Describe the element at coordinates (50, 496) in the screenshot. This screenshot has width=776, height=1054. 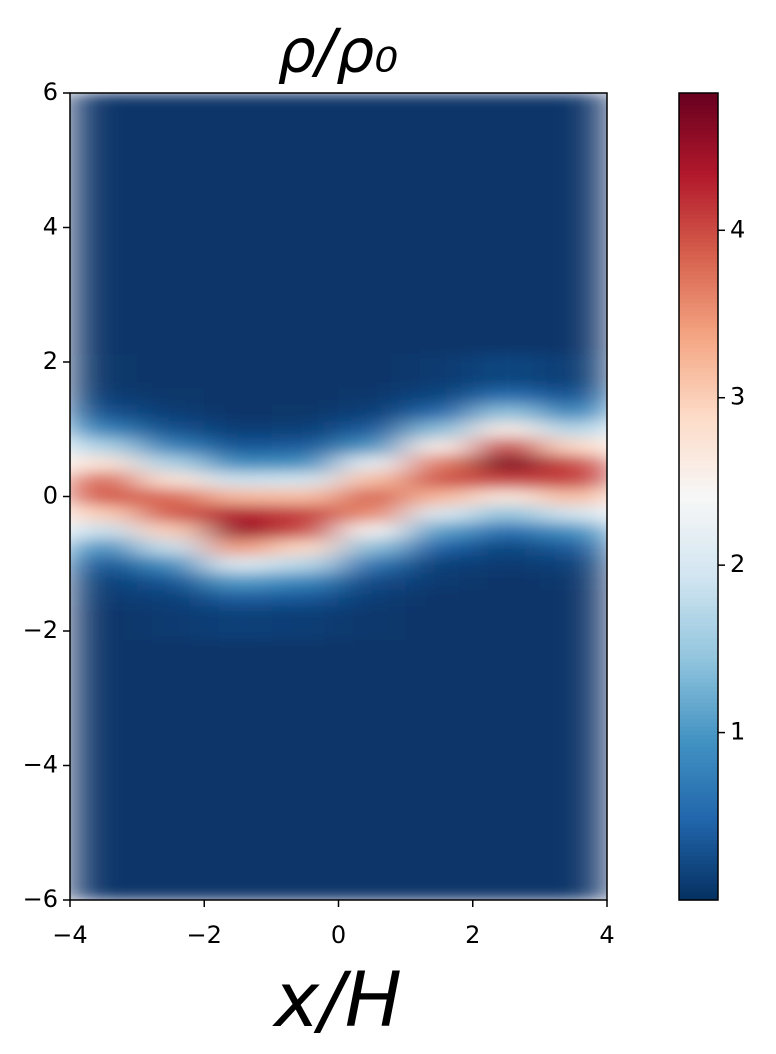
I see `y-tick-label: 0` at that location.